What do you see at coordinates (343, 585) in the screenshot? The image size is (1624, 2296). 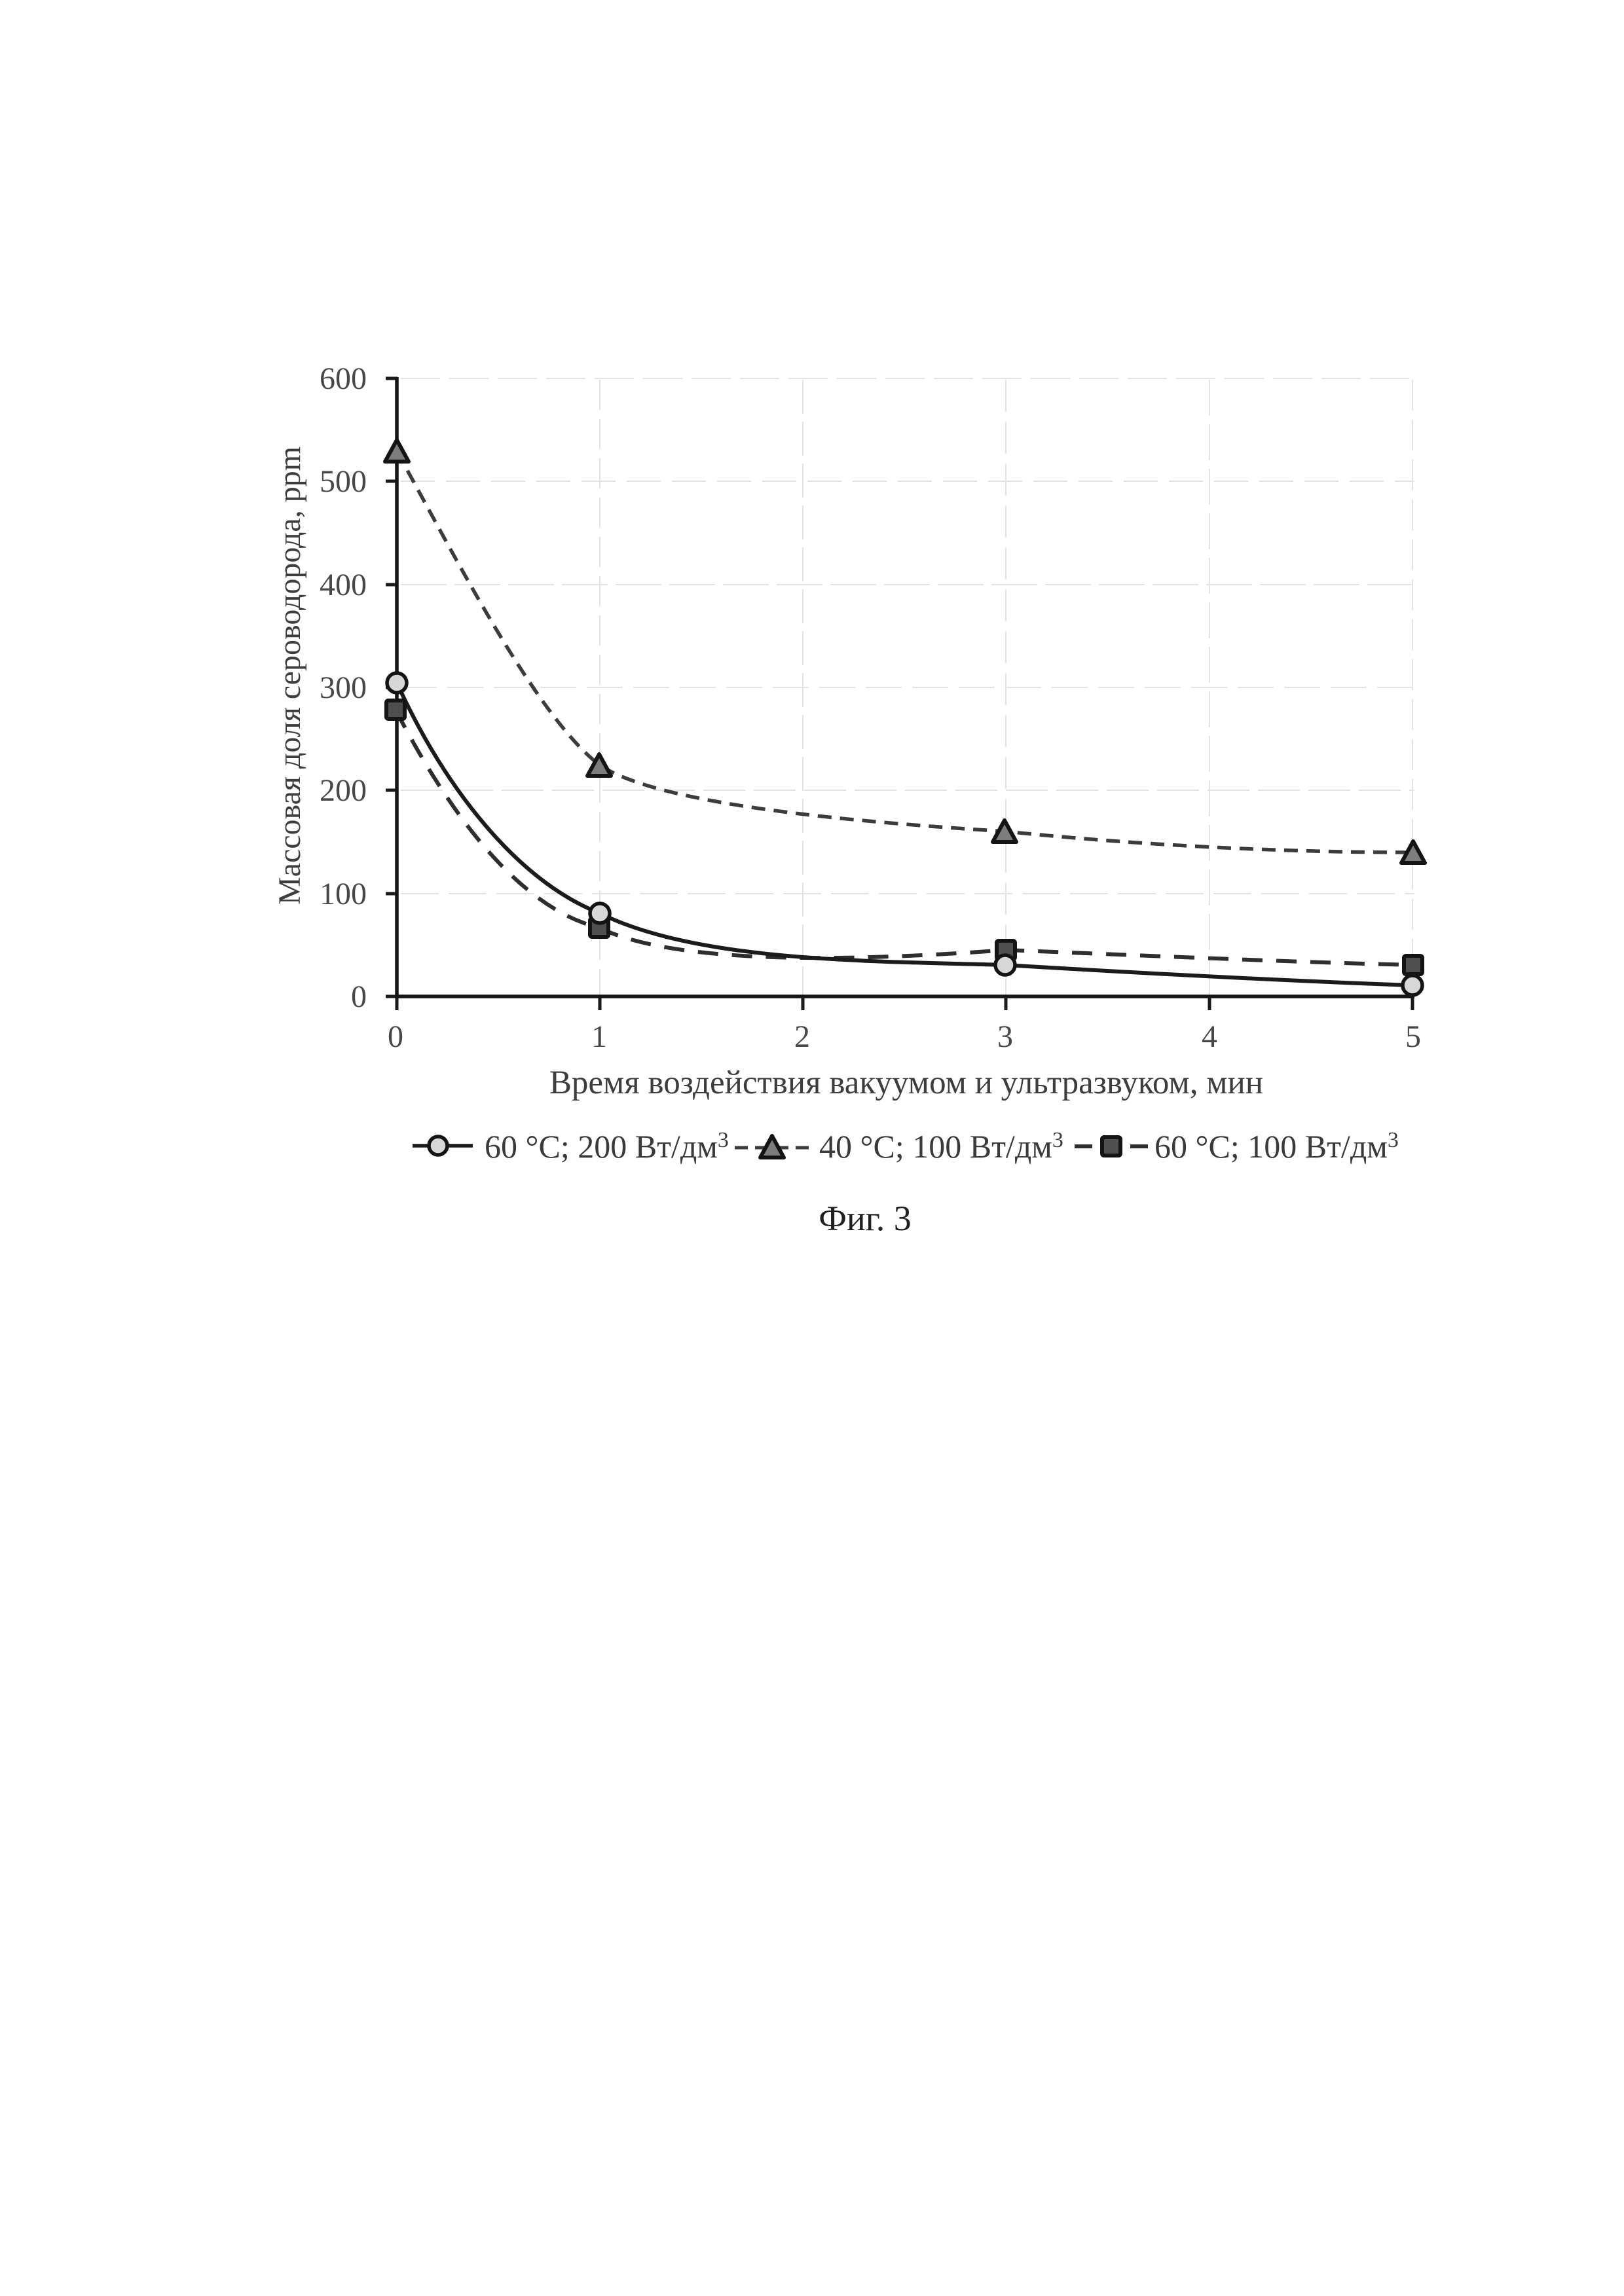 I see `svg-text: 400` at bounding box center [343, 585].